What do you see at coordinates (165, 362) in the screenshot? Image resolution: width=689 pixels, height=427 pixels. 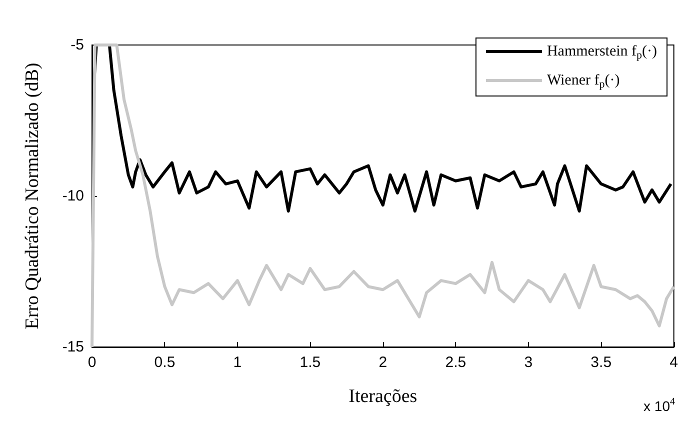 I see `x-tick-label: 0.5` at bounding box center [165, 362].